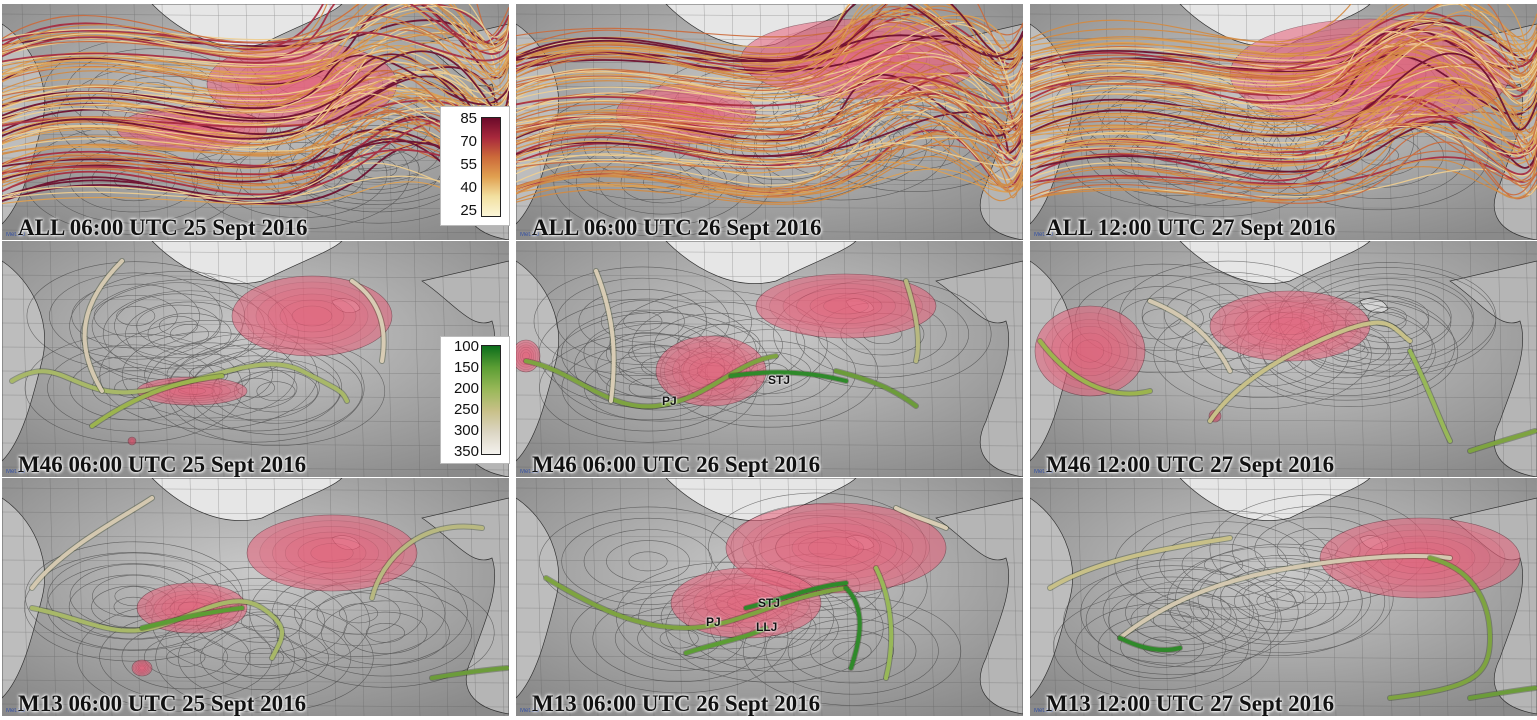  Describe the element at coordinates (468, 210) in the screenshot. I see `legend-tick: 25` at that location.